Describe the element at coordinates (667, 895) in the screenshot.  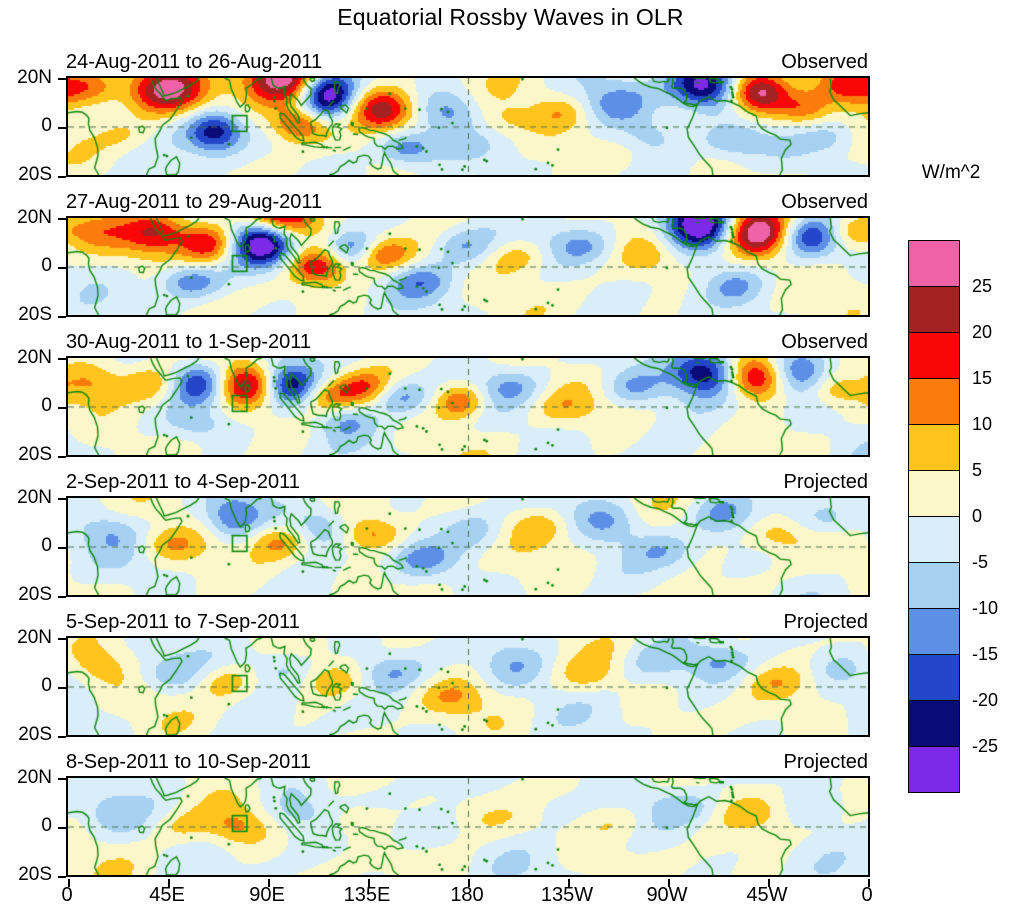
I see `lon-tick-90w: 90W` at that location.